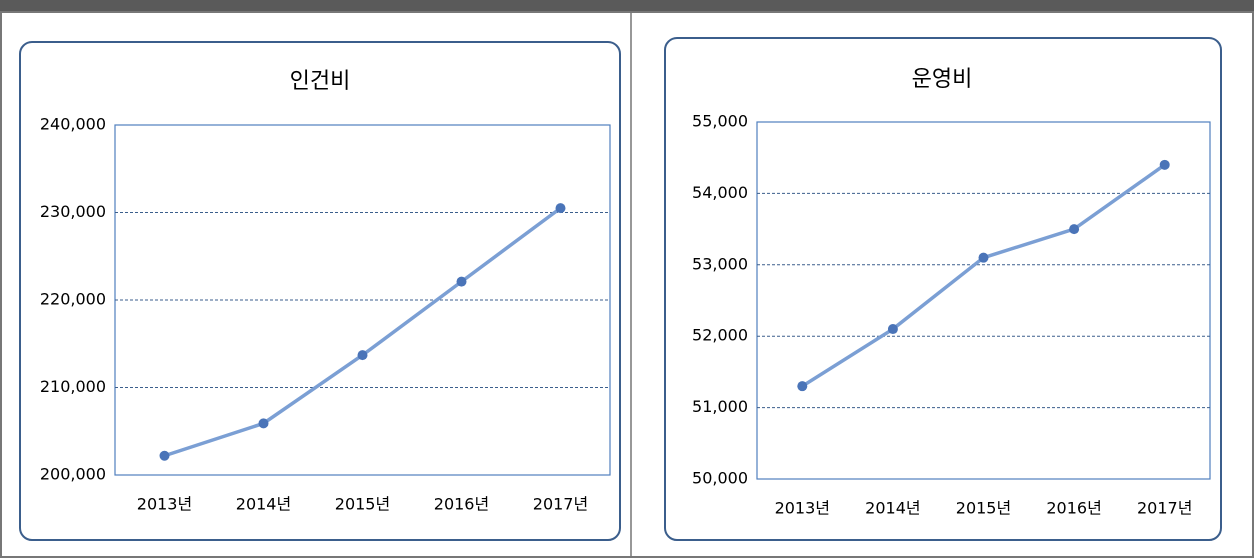  I want to click on y-tick-label: 230,000, so click(73, 211).